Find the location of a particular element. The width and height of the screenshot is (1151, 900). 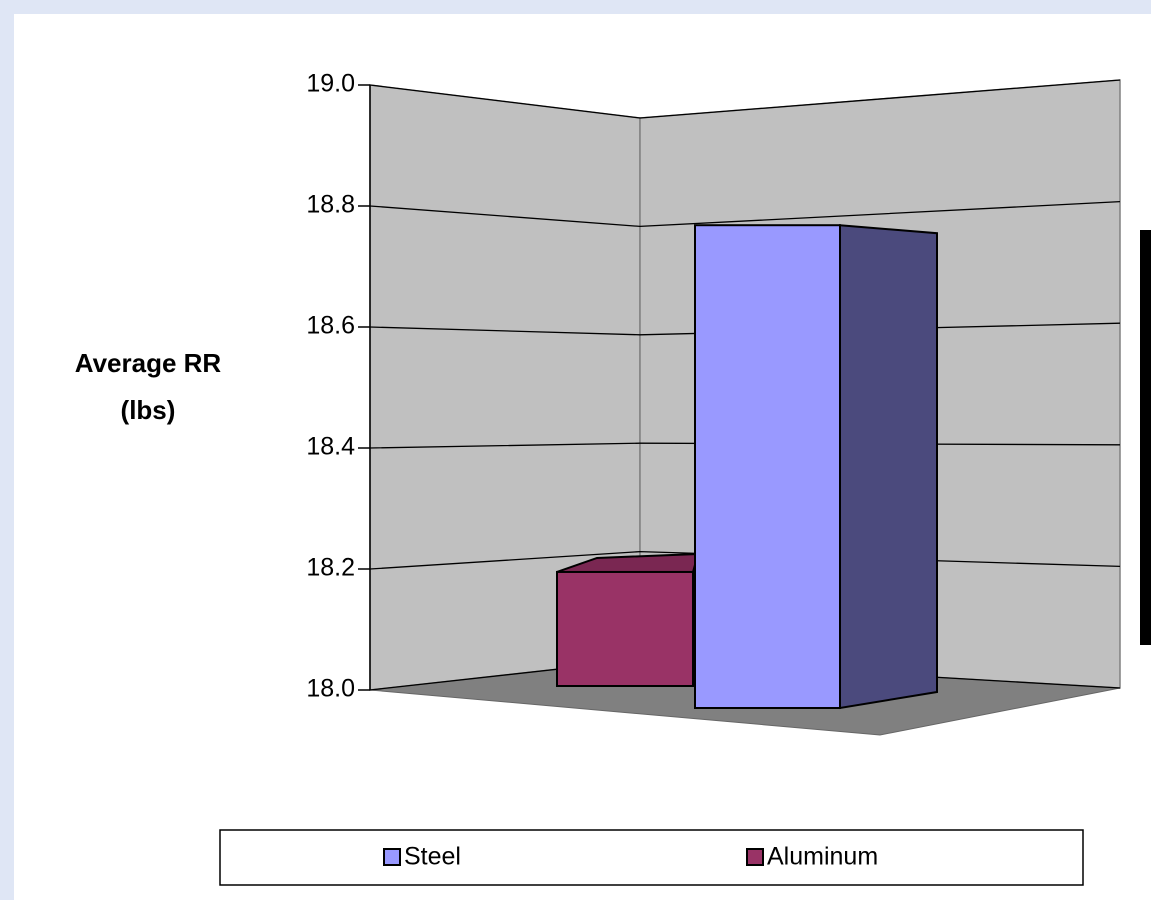

right-edge-bar is located at coordinates (1145, 437).